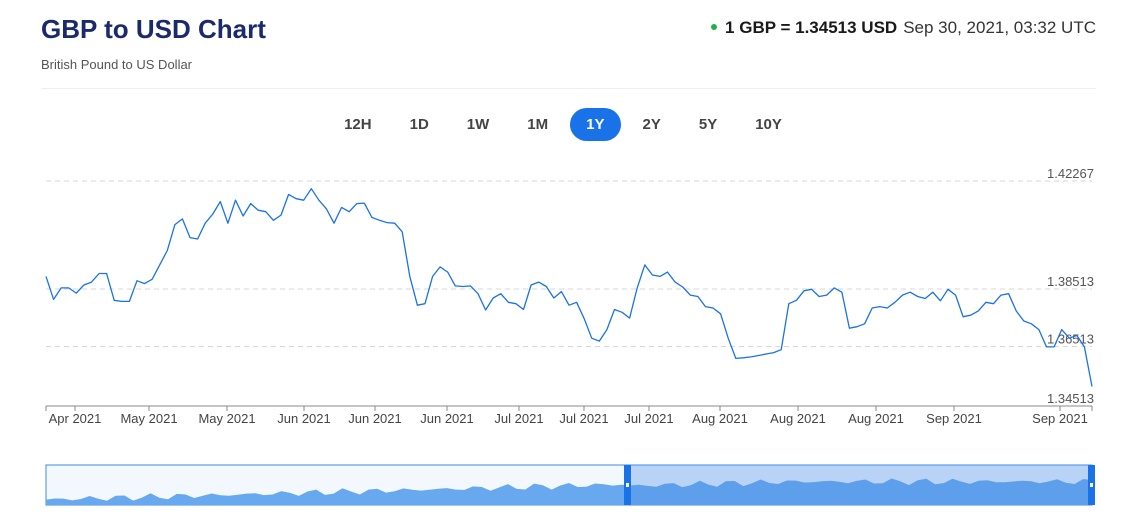 The height and width of the screenshot is (522, 1126). Describe the element at coordinates (1070, 338) in the screenshot. I see `y-tick-label: 1.36513` at that location.